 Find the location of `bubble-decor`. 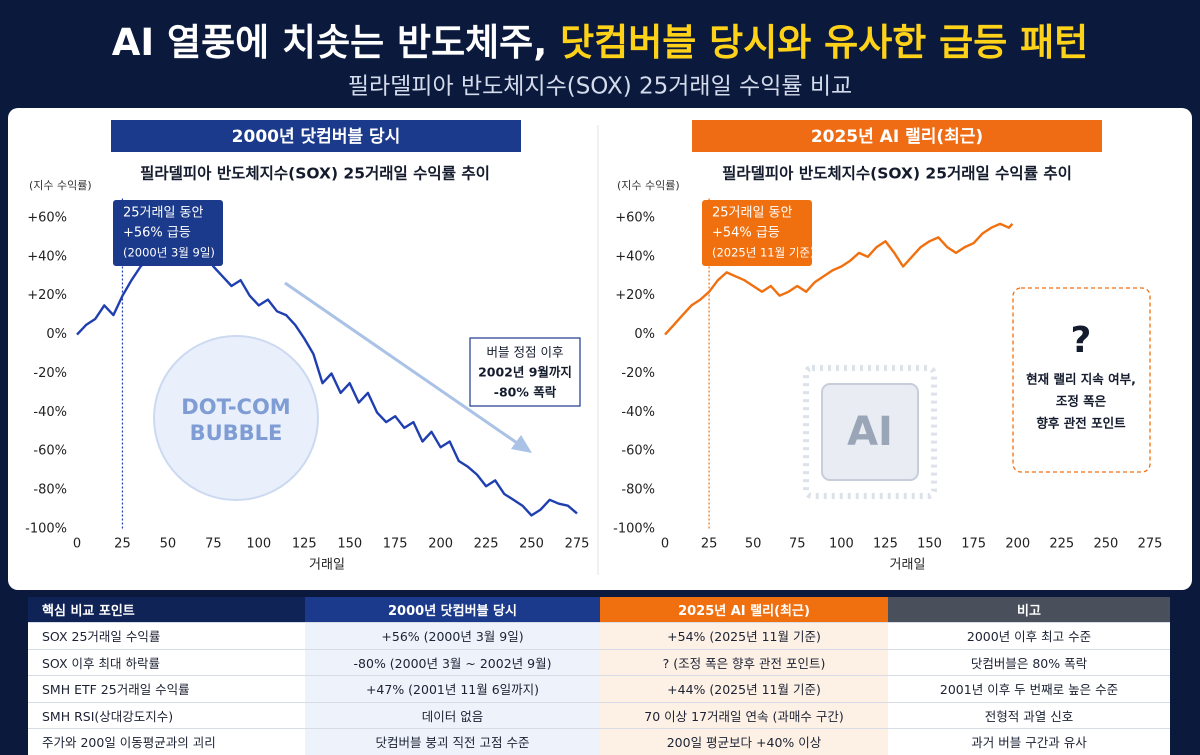

bubble-decor is located at coordinates (236, 418).